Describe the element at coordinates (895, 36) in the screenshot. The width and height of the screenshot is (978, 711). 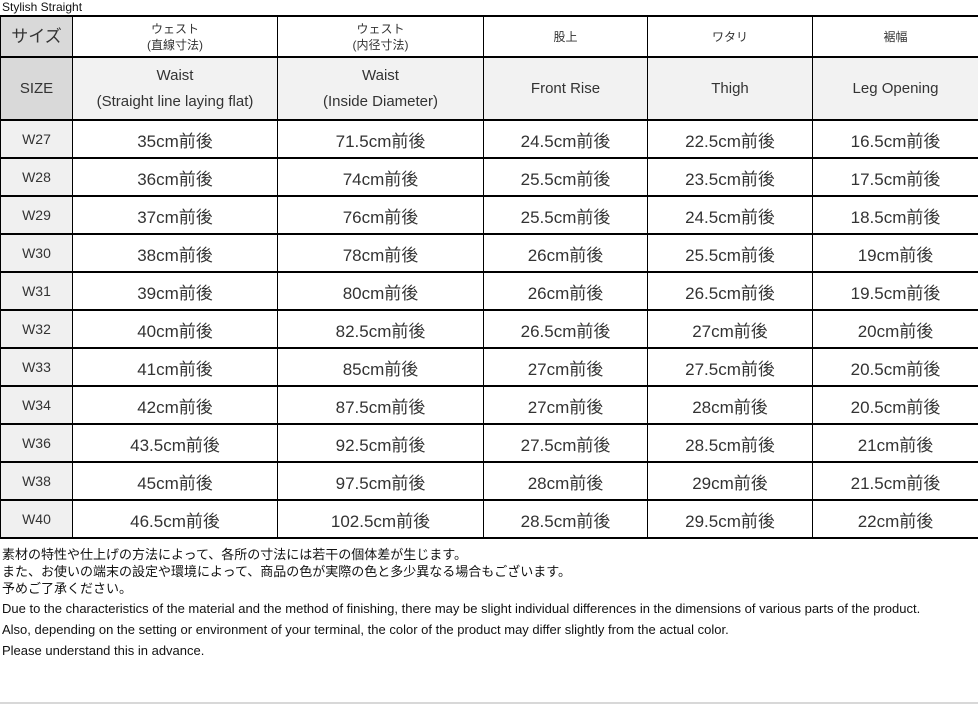
I see `header-leg-opening-jp: 裾幅` at that location.